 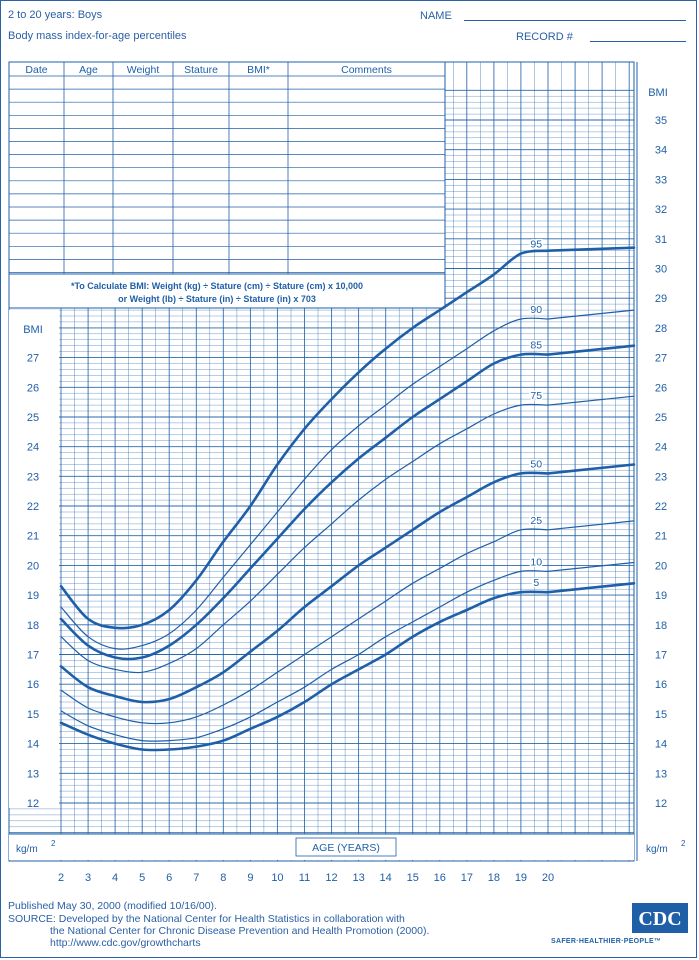 What do you see at coordinates (33, 656) in the screenshot?
I see `y-tick-left-17: 17` at bounding box center [33, 656].